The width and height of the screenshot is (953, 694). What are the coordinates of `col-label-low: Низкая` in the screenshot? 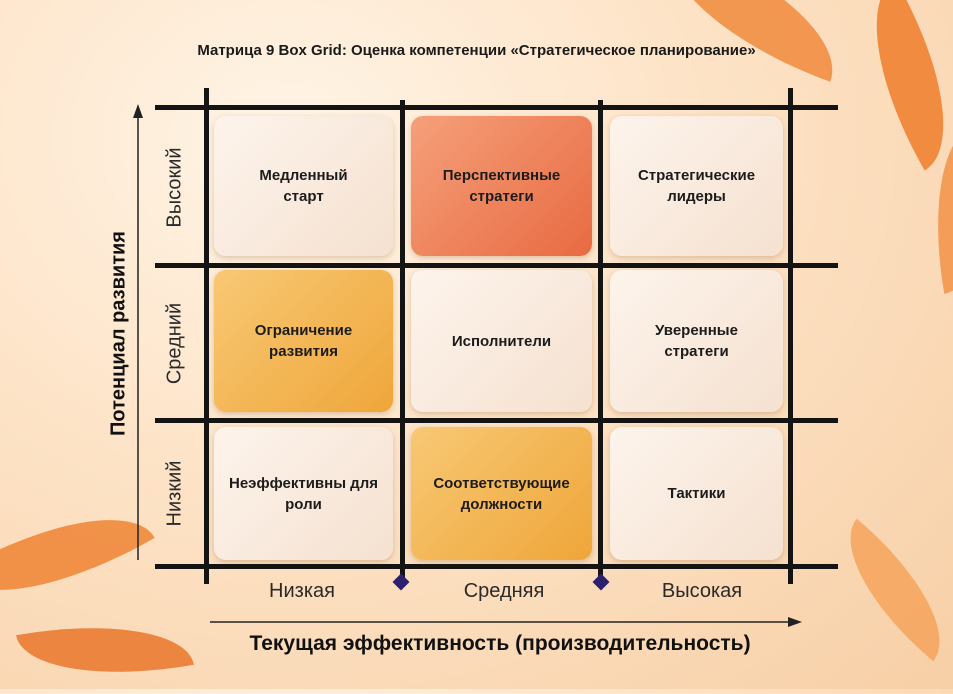 It's located at (302, 591).